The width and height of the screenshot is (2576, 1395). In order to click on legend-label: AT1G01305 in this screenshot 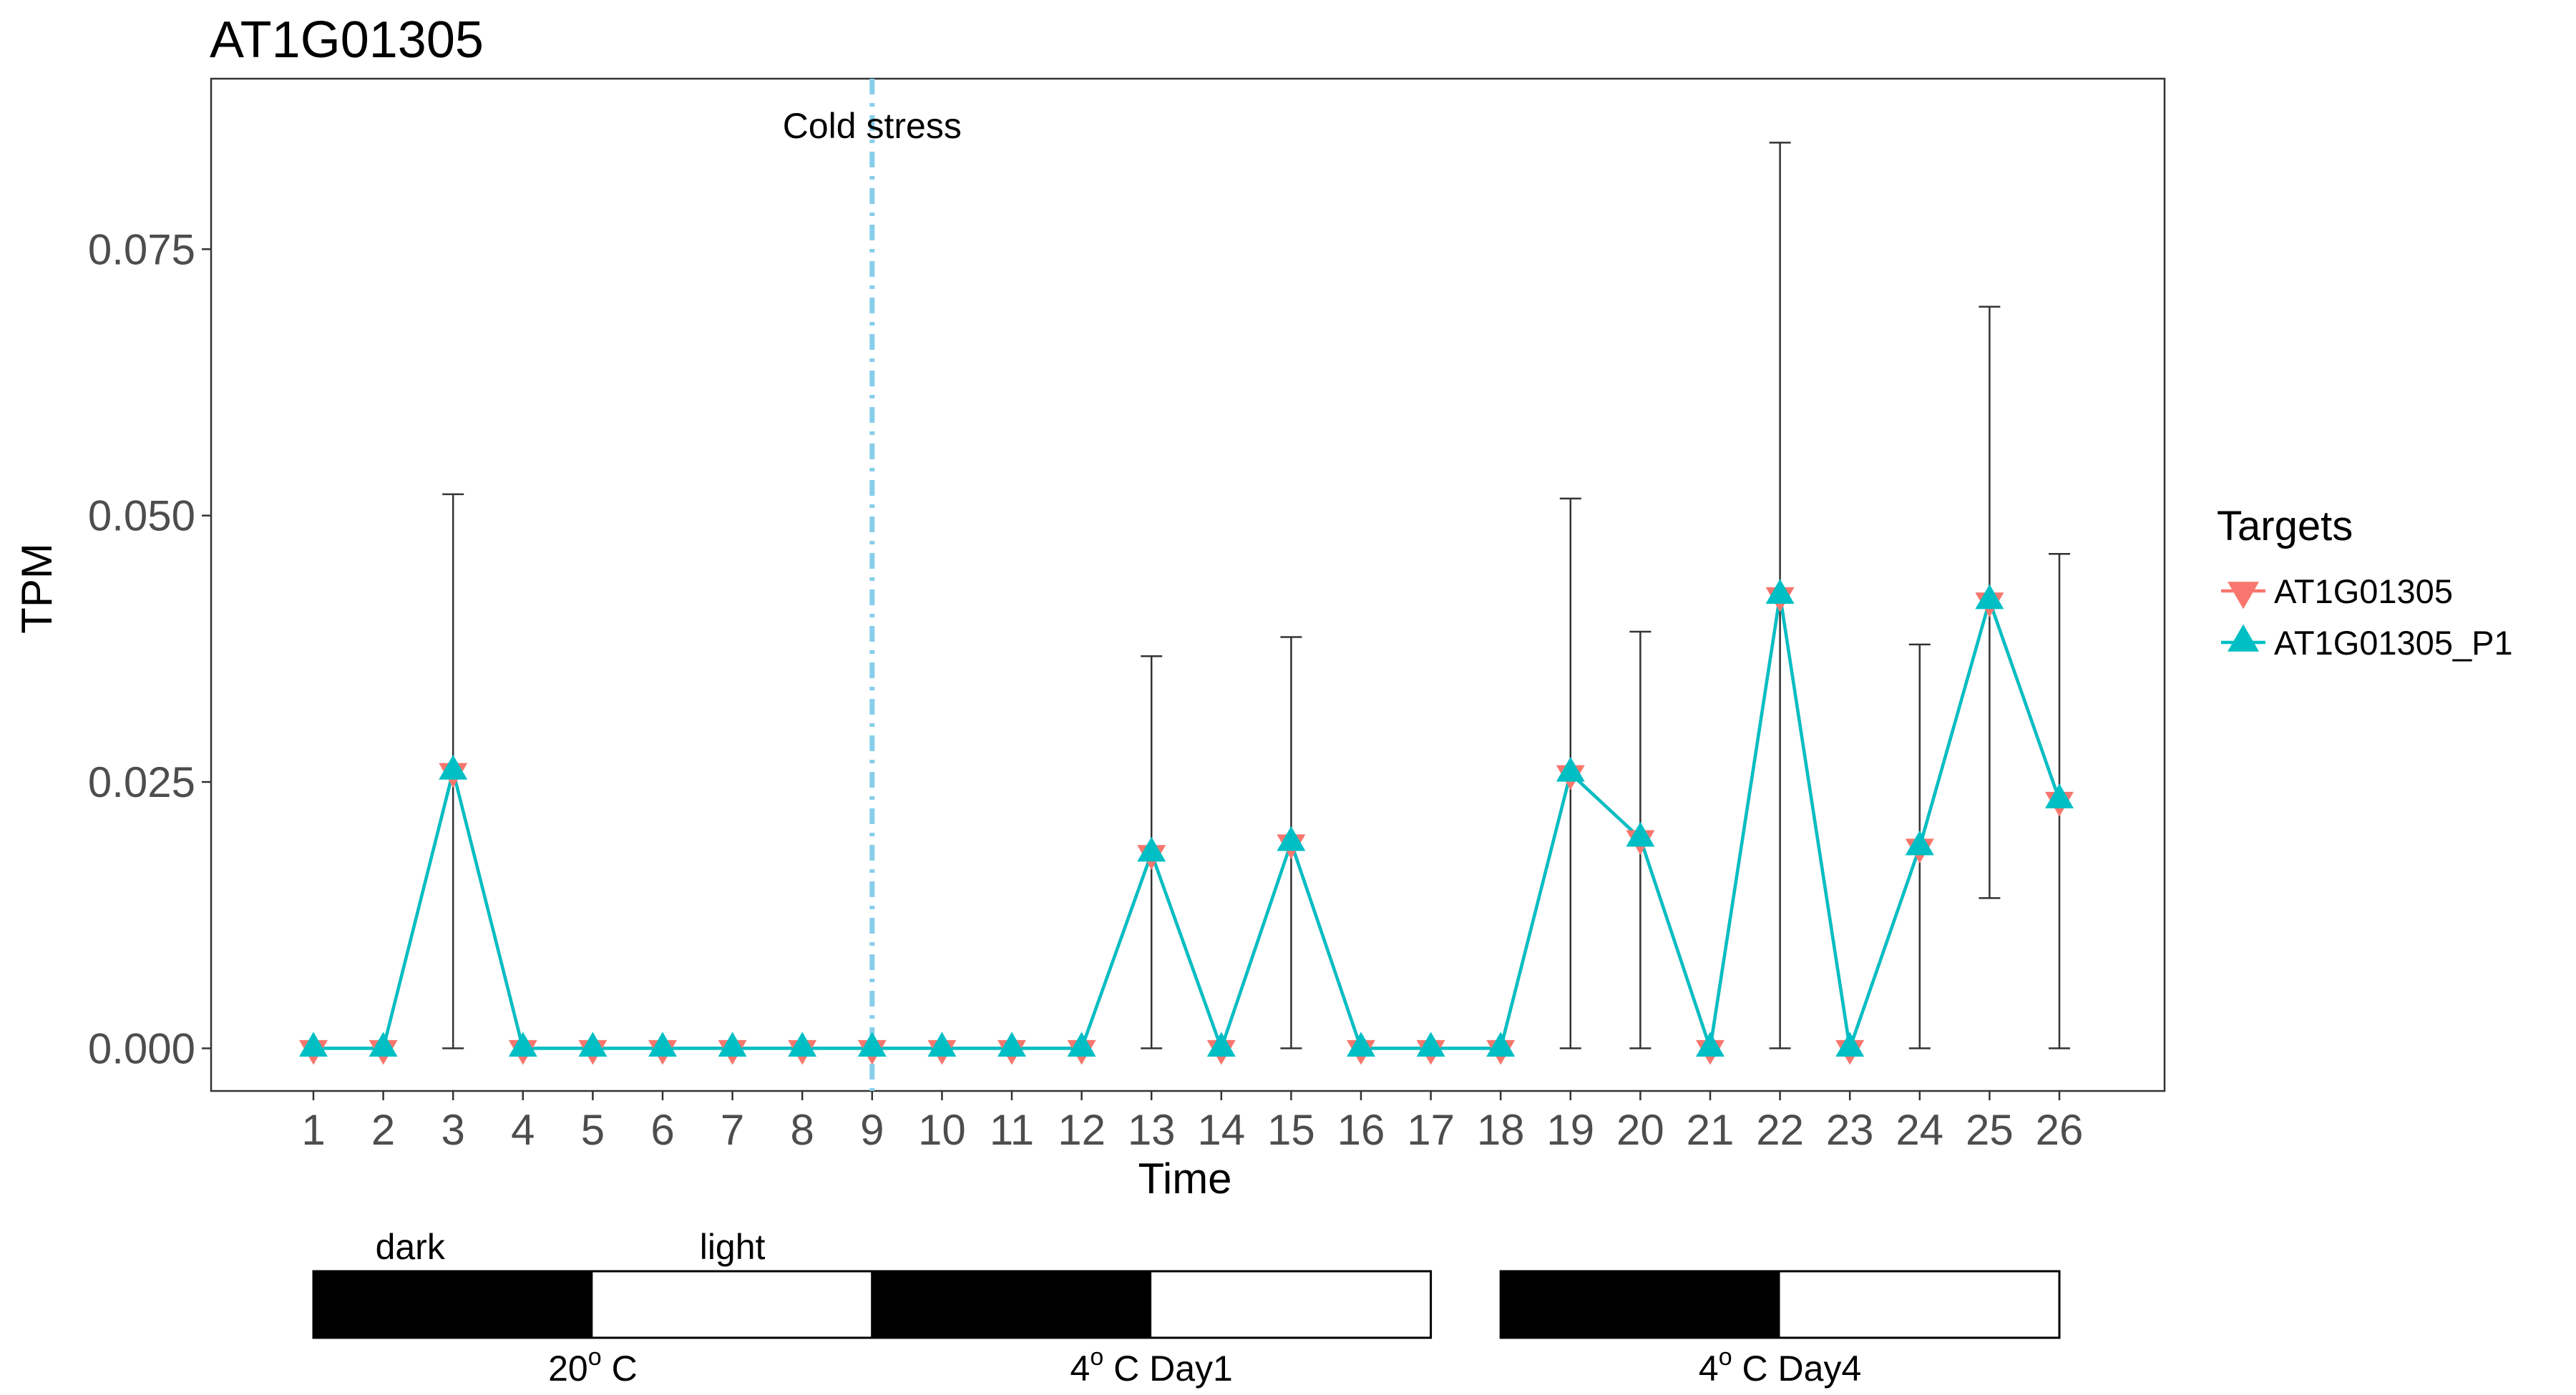, I will do `click(2363, 591)`.